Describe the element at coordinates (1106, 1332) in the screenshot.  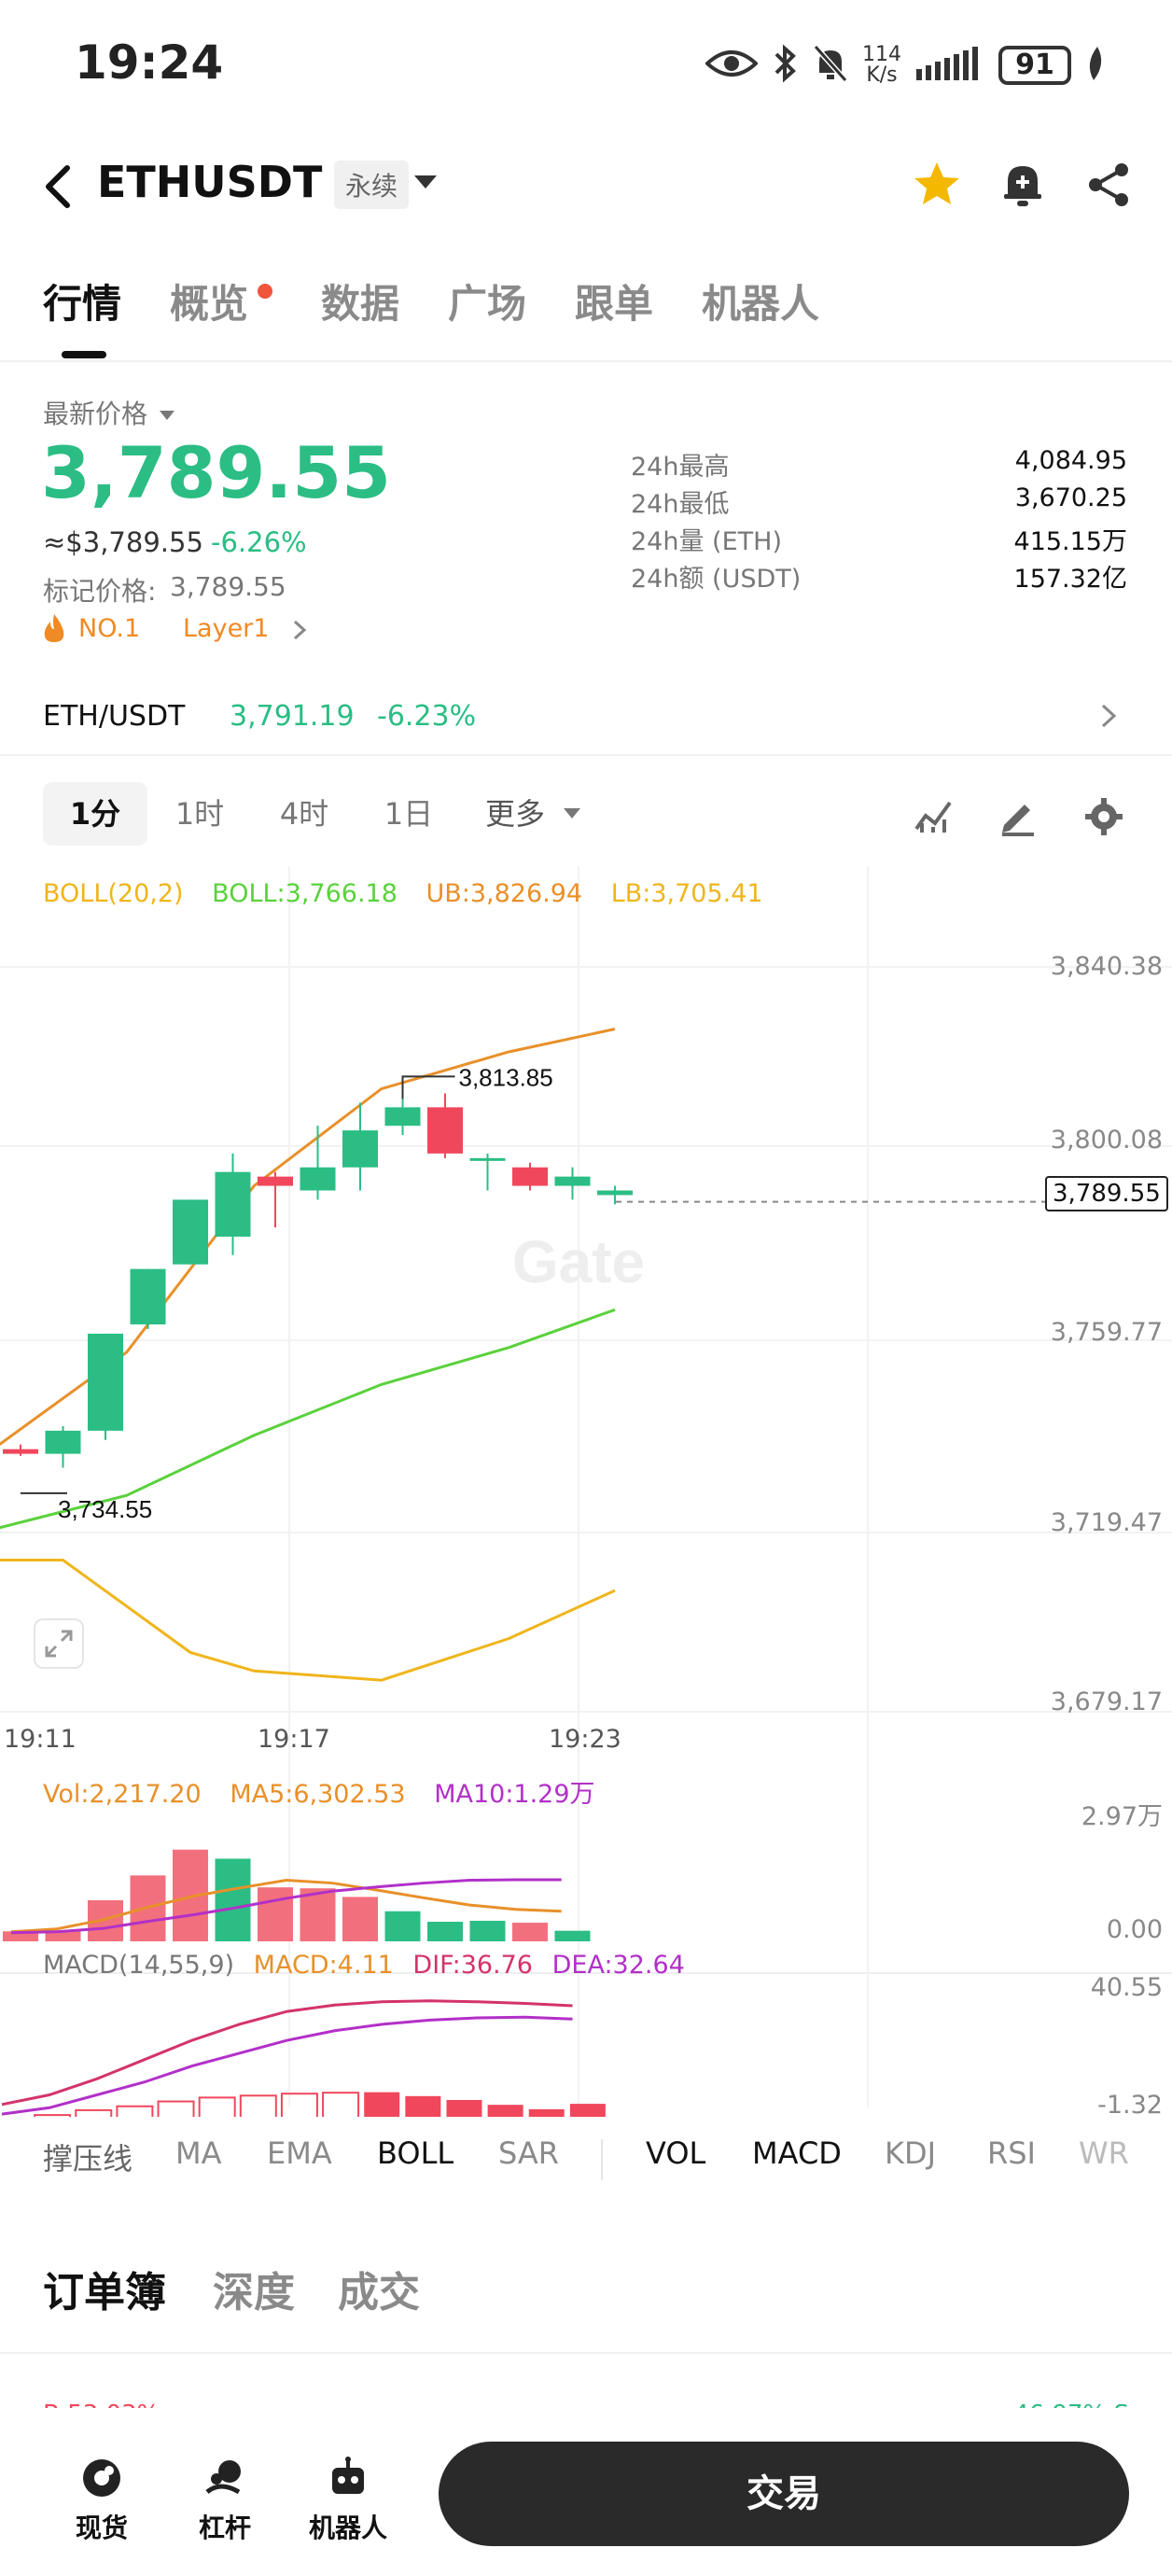
I see `y-tick-label: 3,759.77` at that location.